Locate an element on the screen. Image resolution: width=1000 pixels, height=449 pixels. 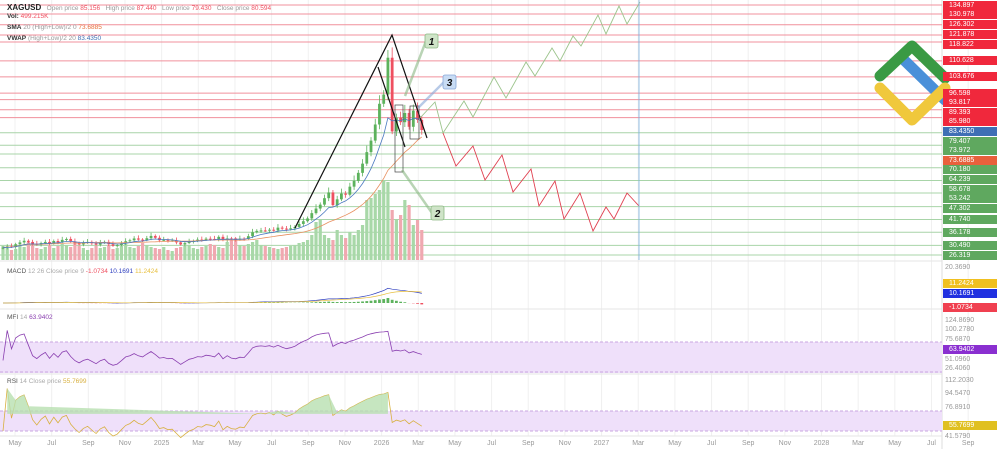
price-level-label: 103.676 is located at coordinates (970, 77).